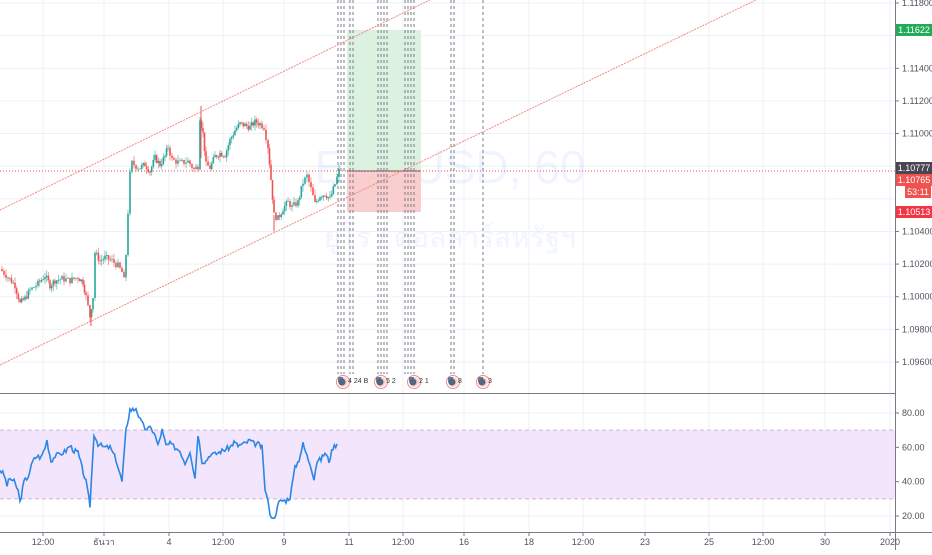  I want to click on time-tick-label: 4, so click(168, 542).